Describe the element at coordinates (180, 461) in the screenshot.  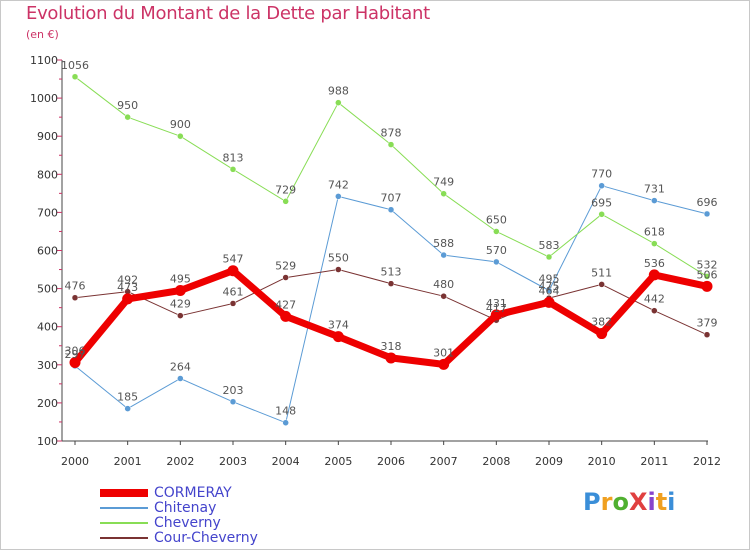
I see `x-tick-label: 2002` at that location.